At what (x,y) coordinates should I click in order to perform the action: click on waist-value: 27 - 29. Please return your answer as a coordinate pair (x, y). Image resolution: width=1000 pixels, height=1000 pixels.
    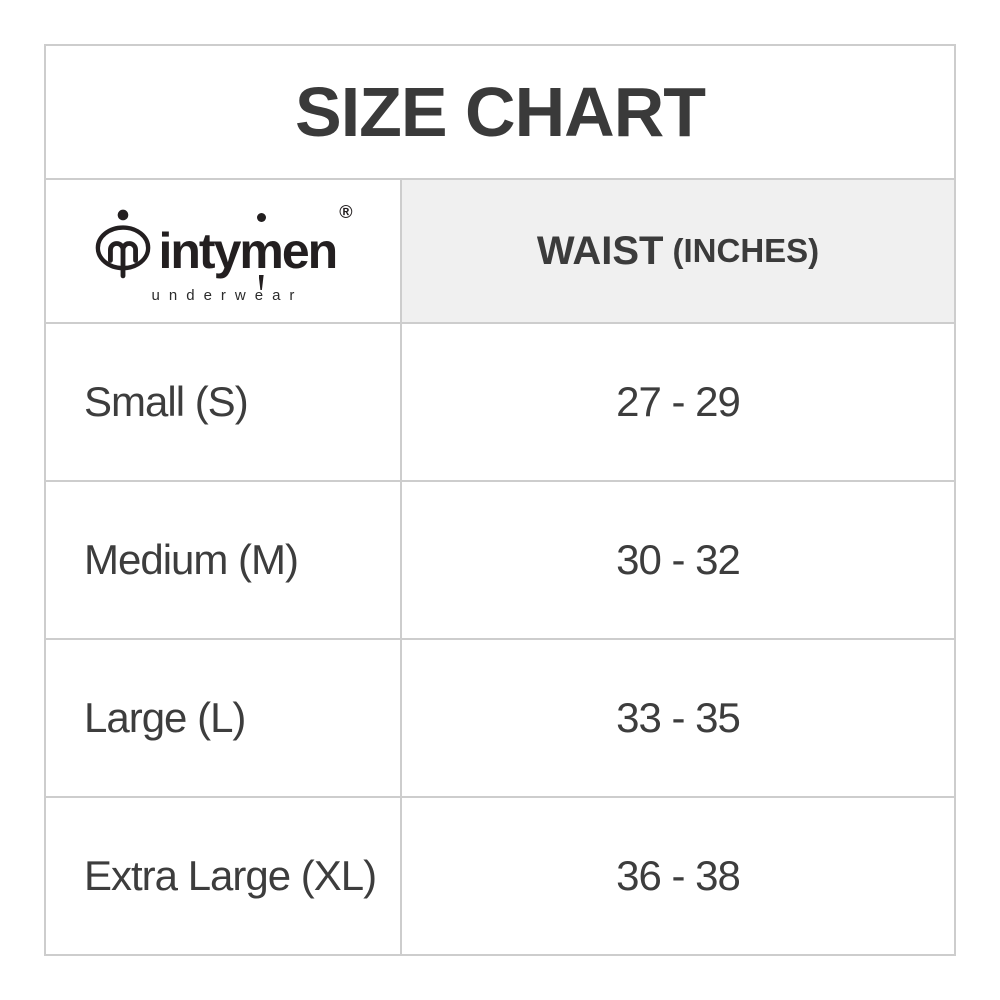
    Looking at the image, I should click on (677, 402).